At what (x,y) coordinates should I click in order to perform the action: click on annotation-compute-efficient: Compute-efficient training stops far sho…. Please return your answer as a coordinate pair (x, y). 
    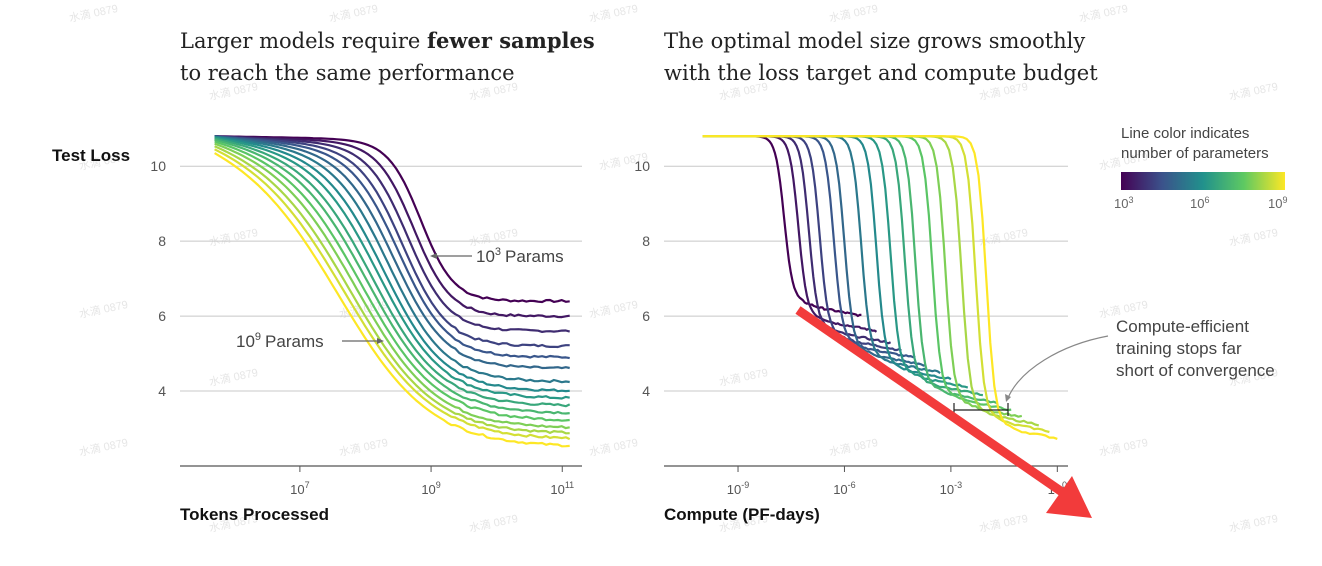
    Looking at the image, I should click on (1140, 359).